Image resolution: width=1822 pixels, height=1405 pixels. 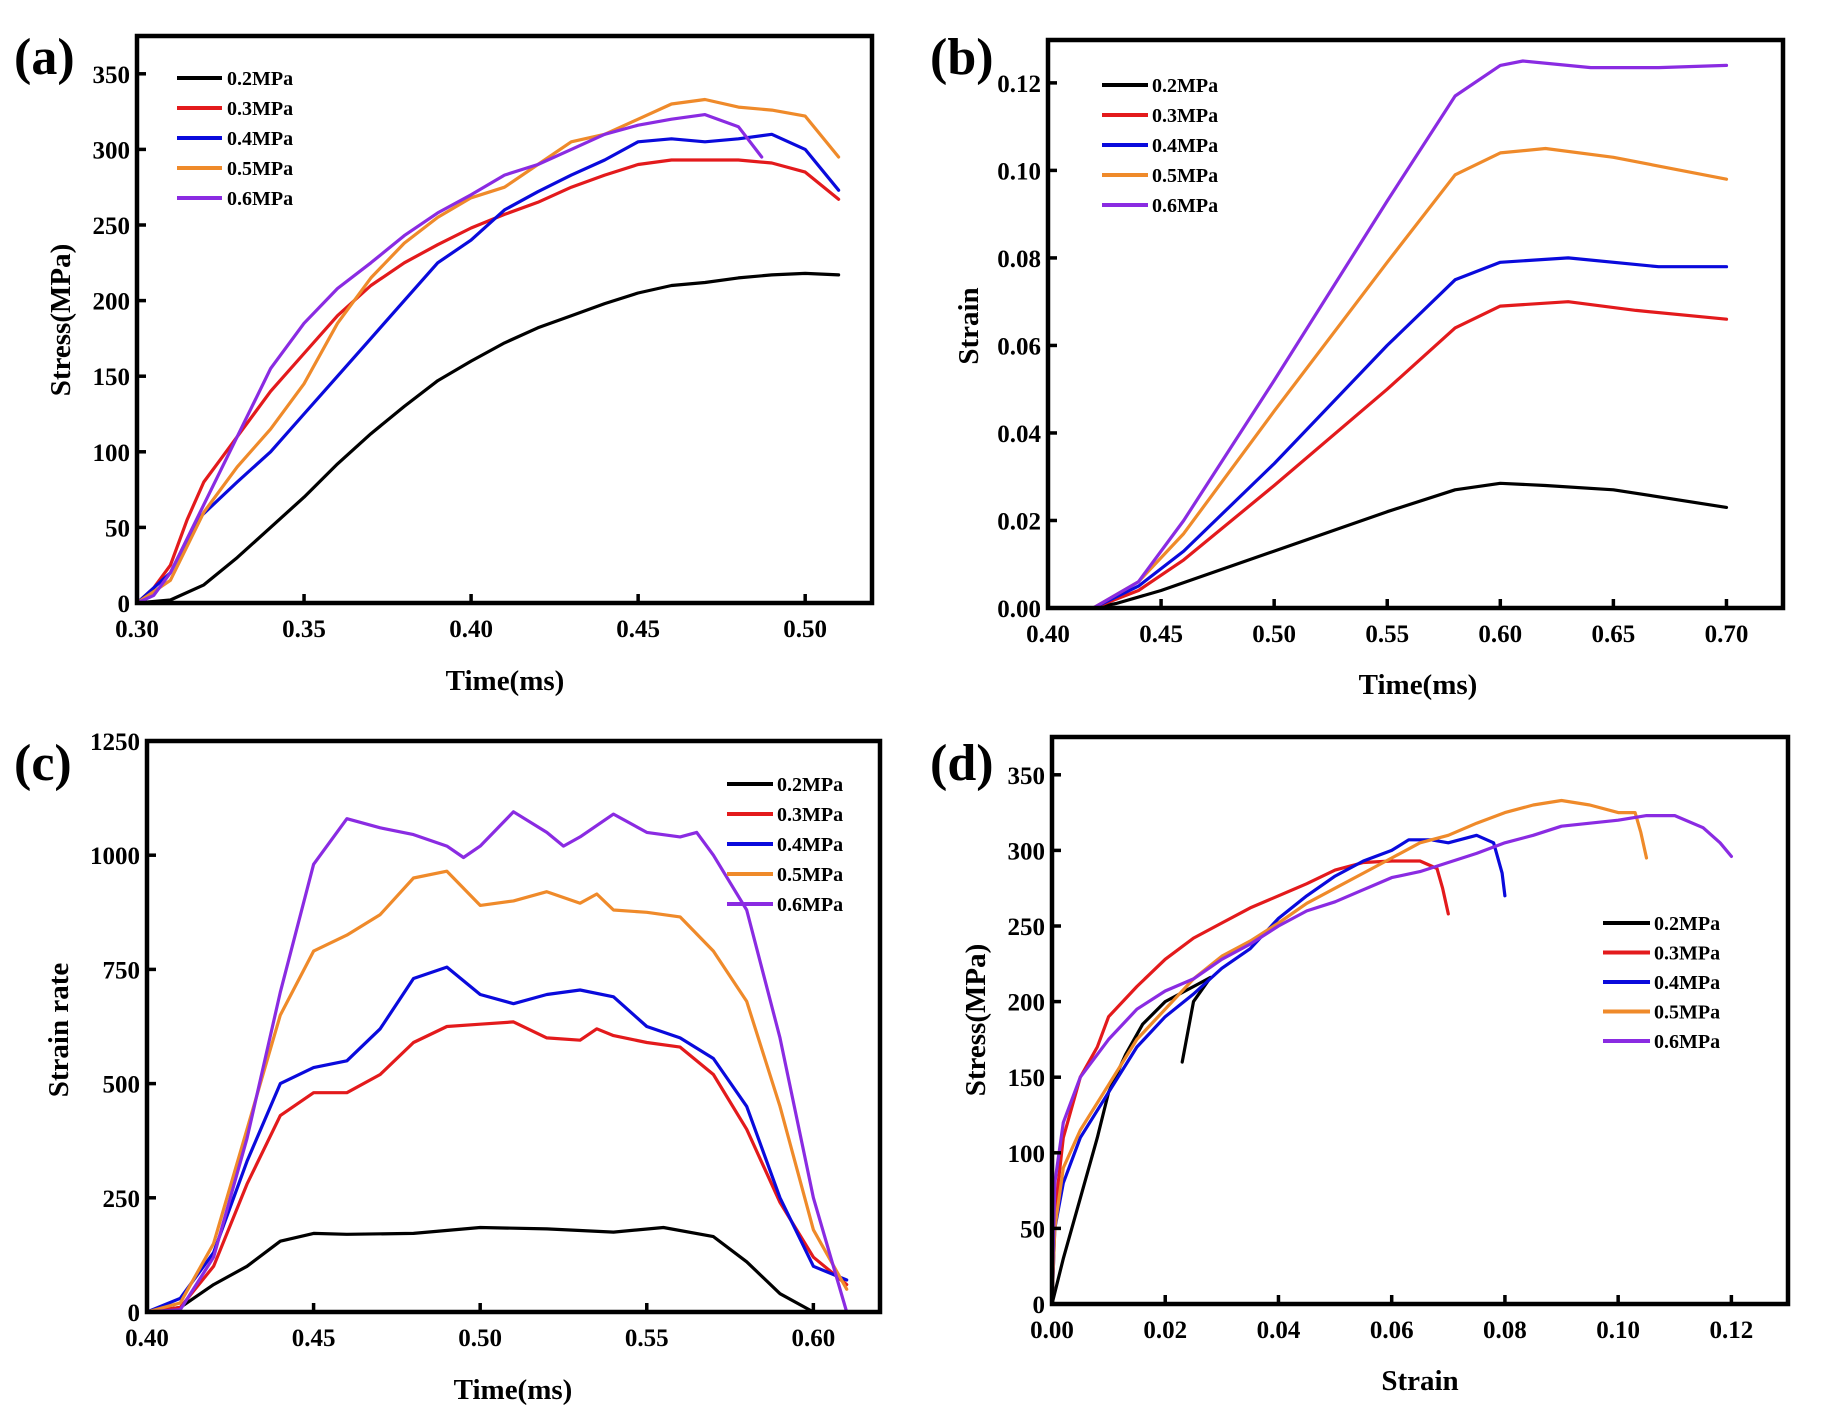 I want to click on x-axis-title-d: Strain, so click(x=1419, y=1381).